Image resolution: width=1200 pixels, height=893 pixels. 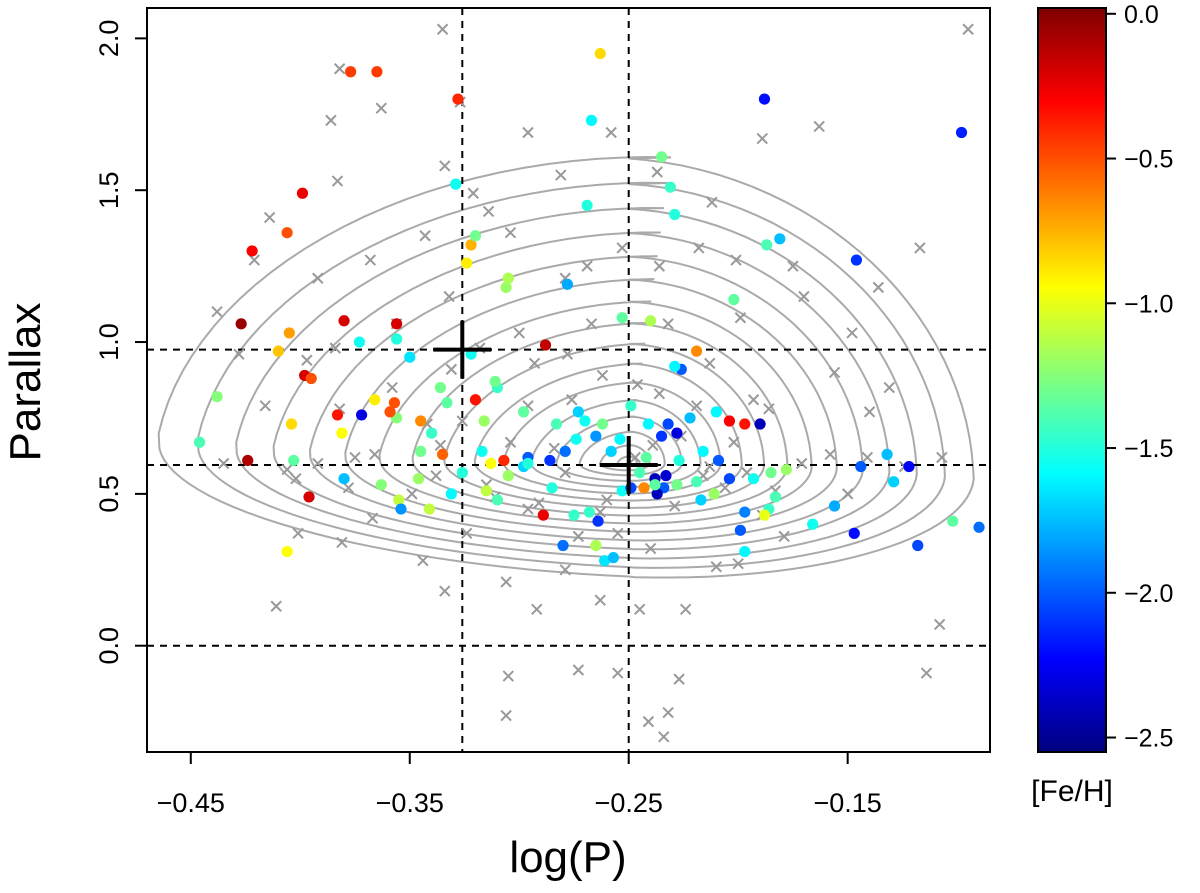 What do you see at coordinates (120, 342) in the screenshot?
I see `y-axis: 0.0 0.5 1.0 1.5 2.0` at bounding box center [120, 342].